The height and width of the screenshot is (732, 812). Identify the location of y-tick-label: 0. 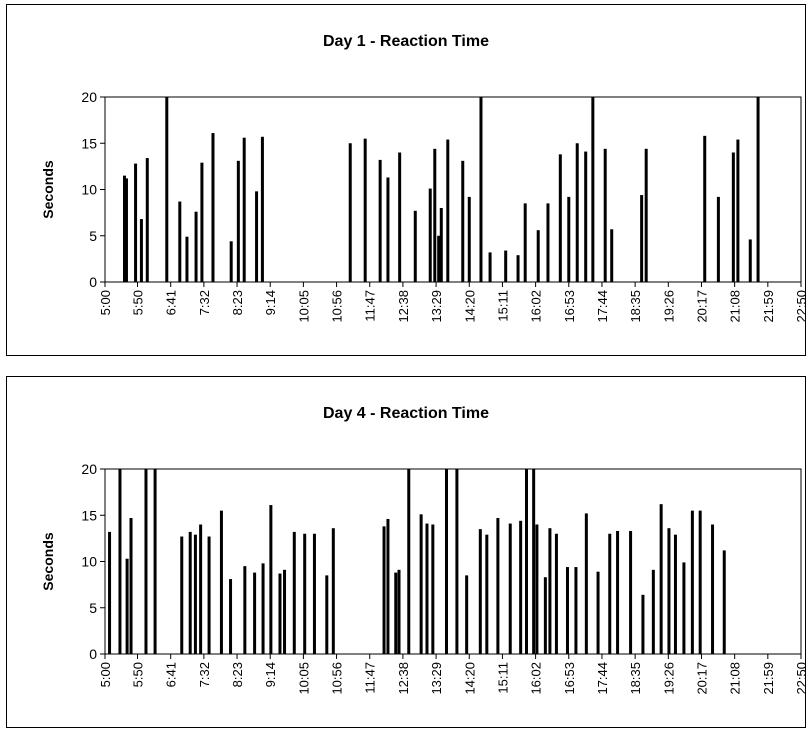
(93, 654).